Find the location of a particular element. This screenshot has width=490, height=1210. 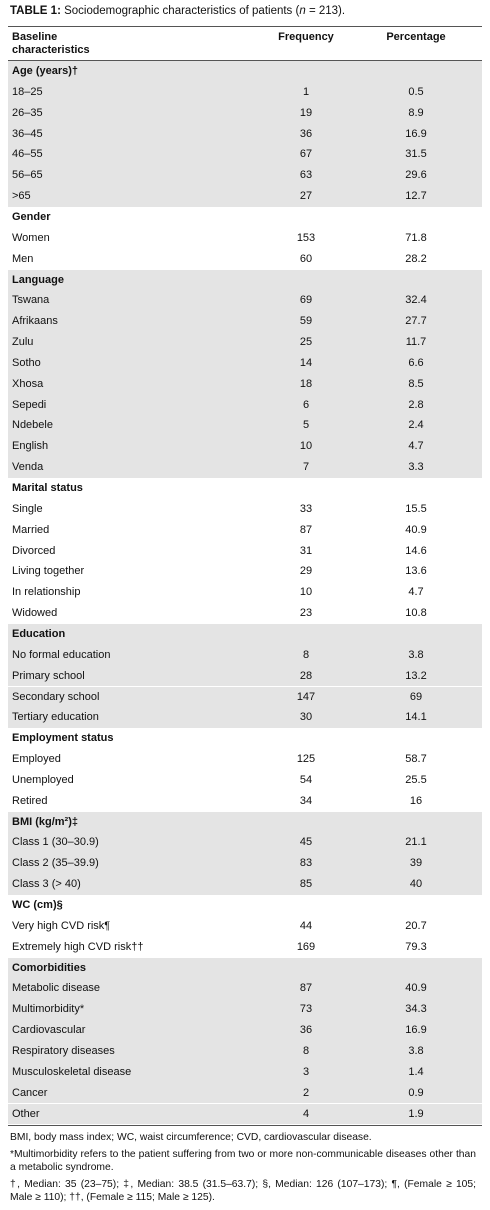

section-row: Marital status is located at coordinates (245, 488).